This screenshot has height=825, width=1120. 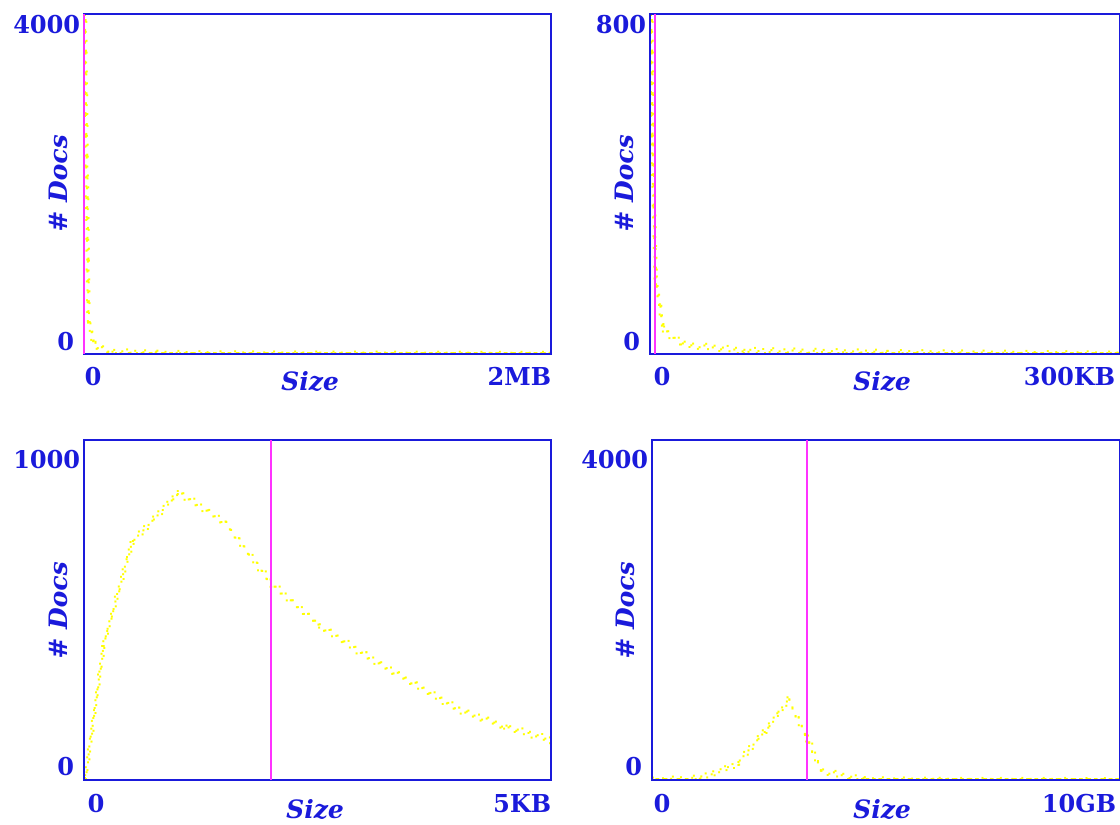 I want to click on panel-1-y-label: # Docs, so click(x=58, y=182).